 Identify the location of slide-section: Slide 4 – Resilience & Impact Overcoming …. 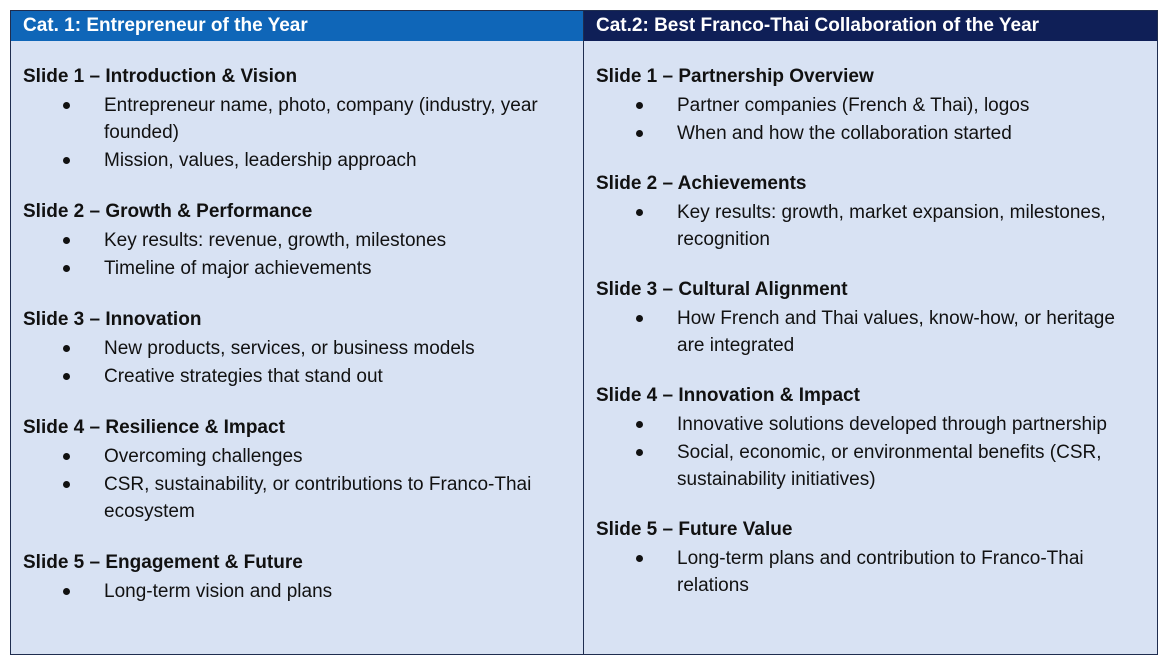
(297, 470).